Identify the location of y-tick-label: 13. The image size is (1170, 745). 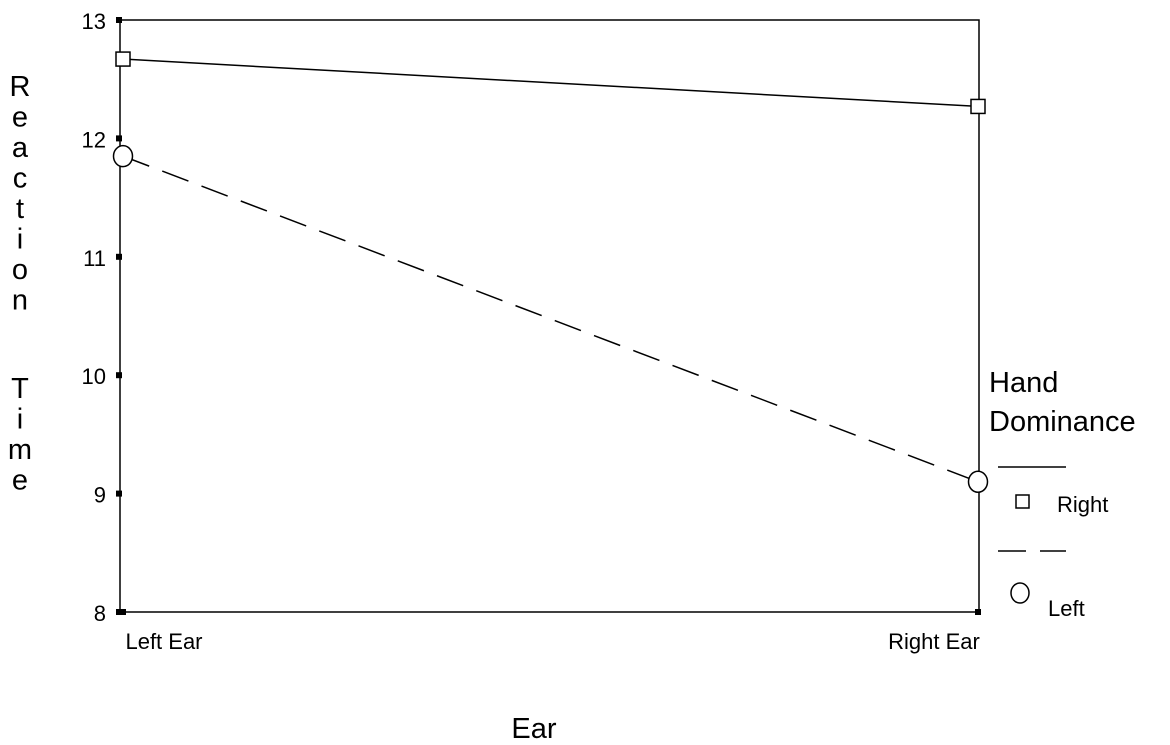
(94, 21).